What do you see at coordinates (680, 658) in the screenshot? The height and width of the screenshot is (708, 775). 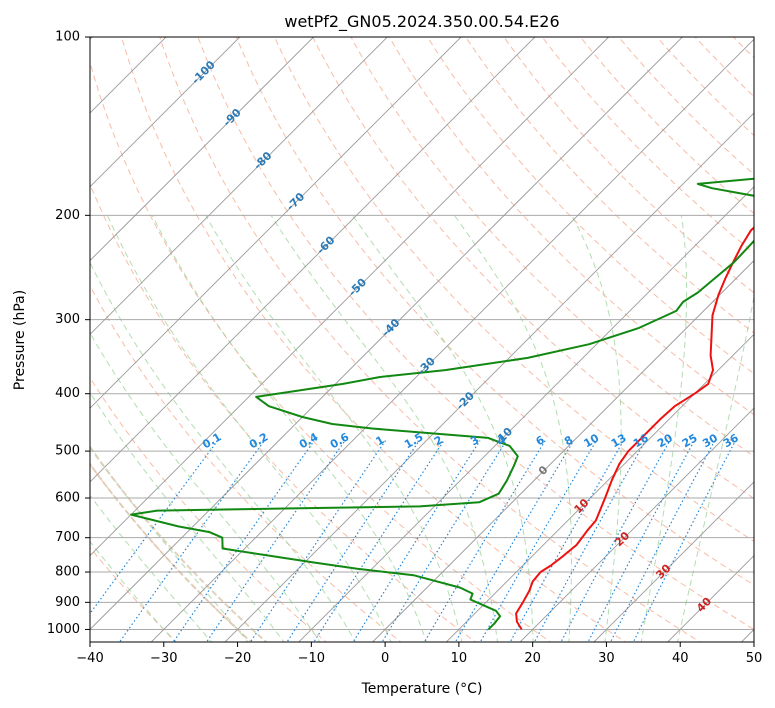 I see `x-tick-label: 40` at bounding box center [680, 658].